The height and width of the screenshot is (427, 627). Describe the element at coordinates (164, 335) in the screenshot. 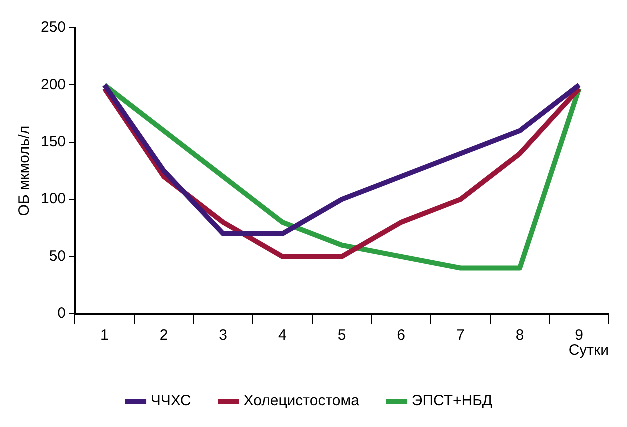

I see `x-tick-label: 2` at that location.